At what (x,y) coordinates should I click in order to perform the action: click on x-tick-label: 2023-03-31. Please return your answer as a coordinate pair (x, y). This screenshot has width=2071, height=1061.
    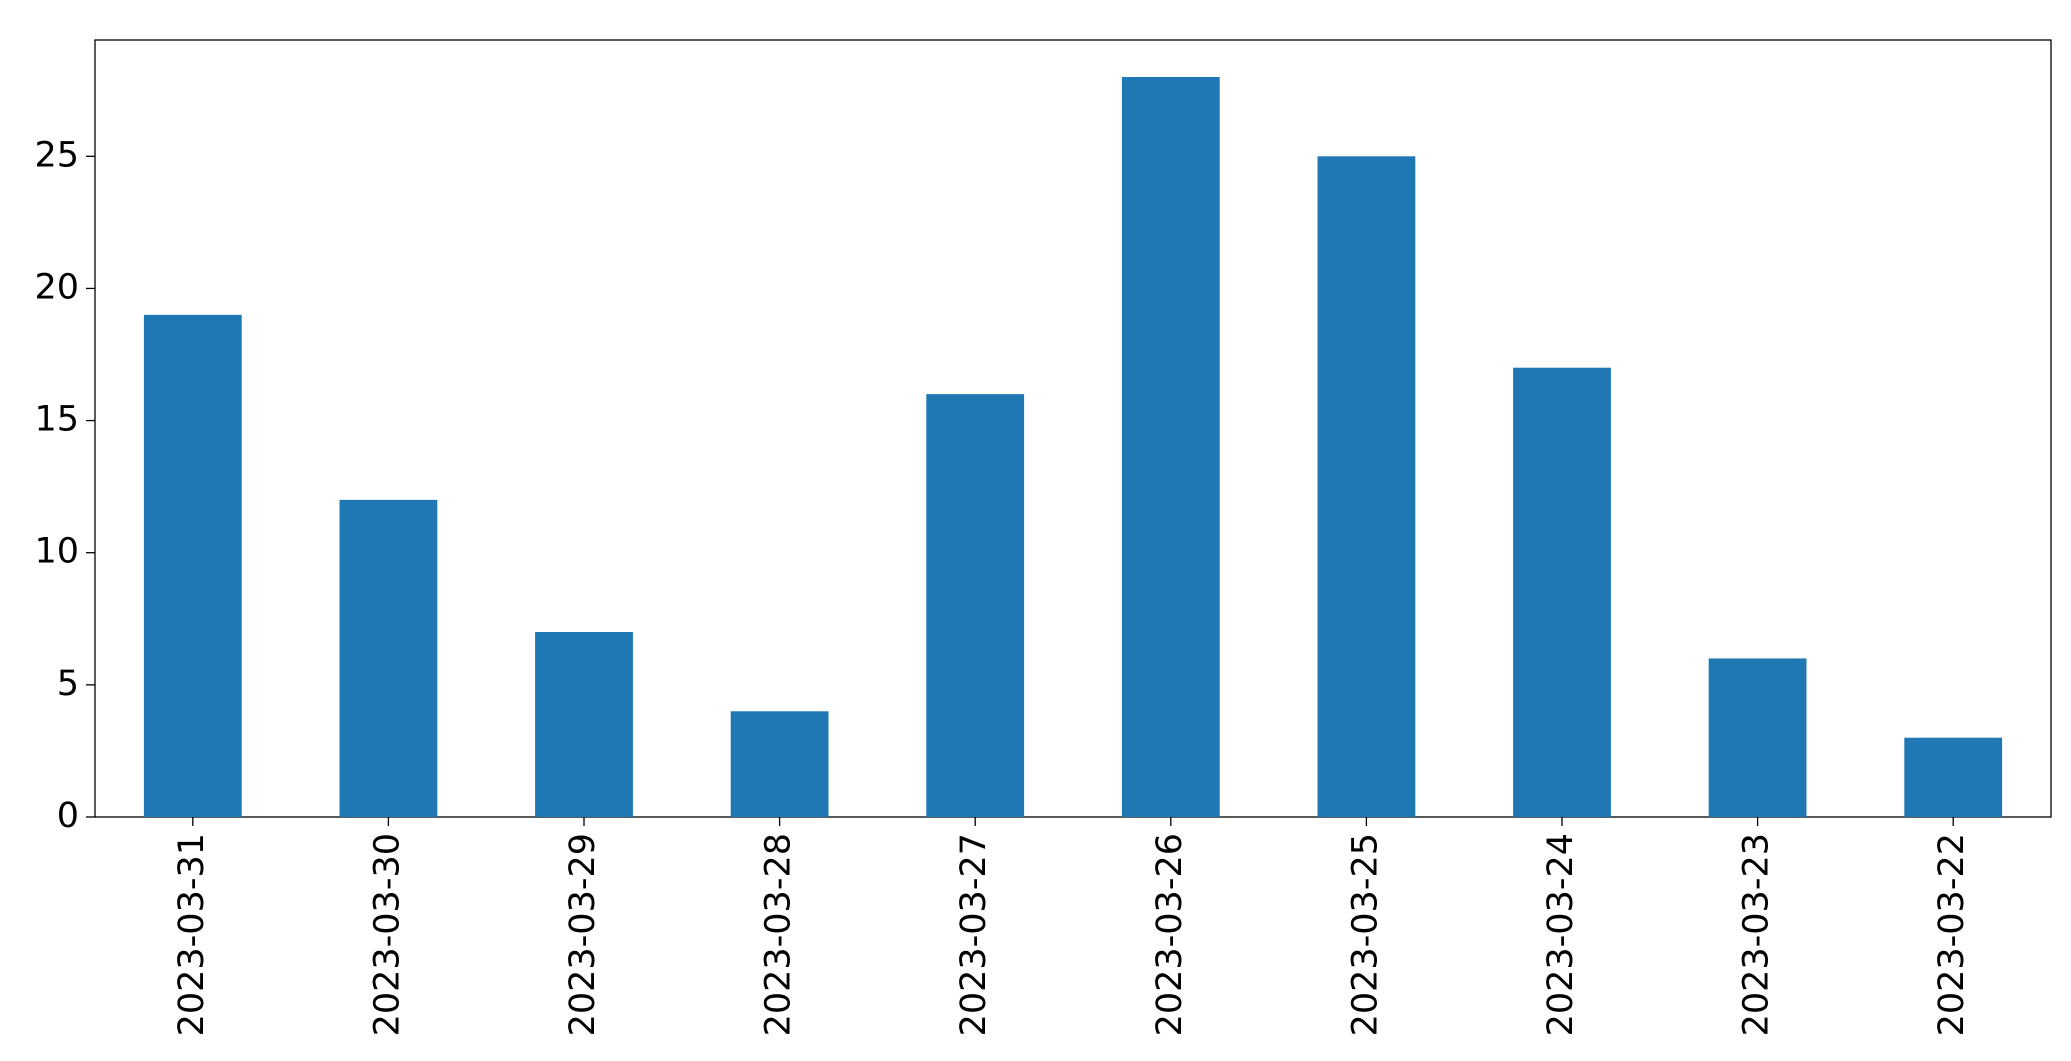
    Looking at the image, I should click on (192, 934).